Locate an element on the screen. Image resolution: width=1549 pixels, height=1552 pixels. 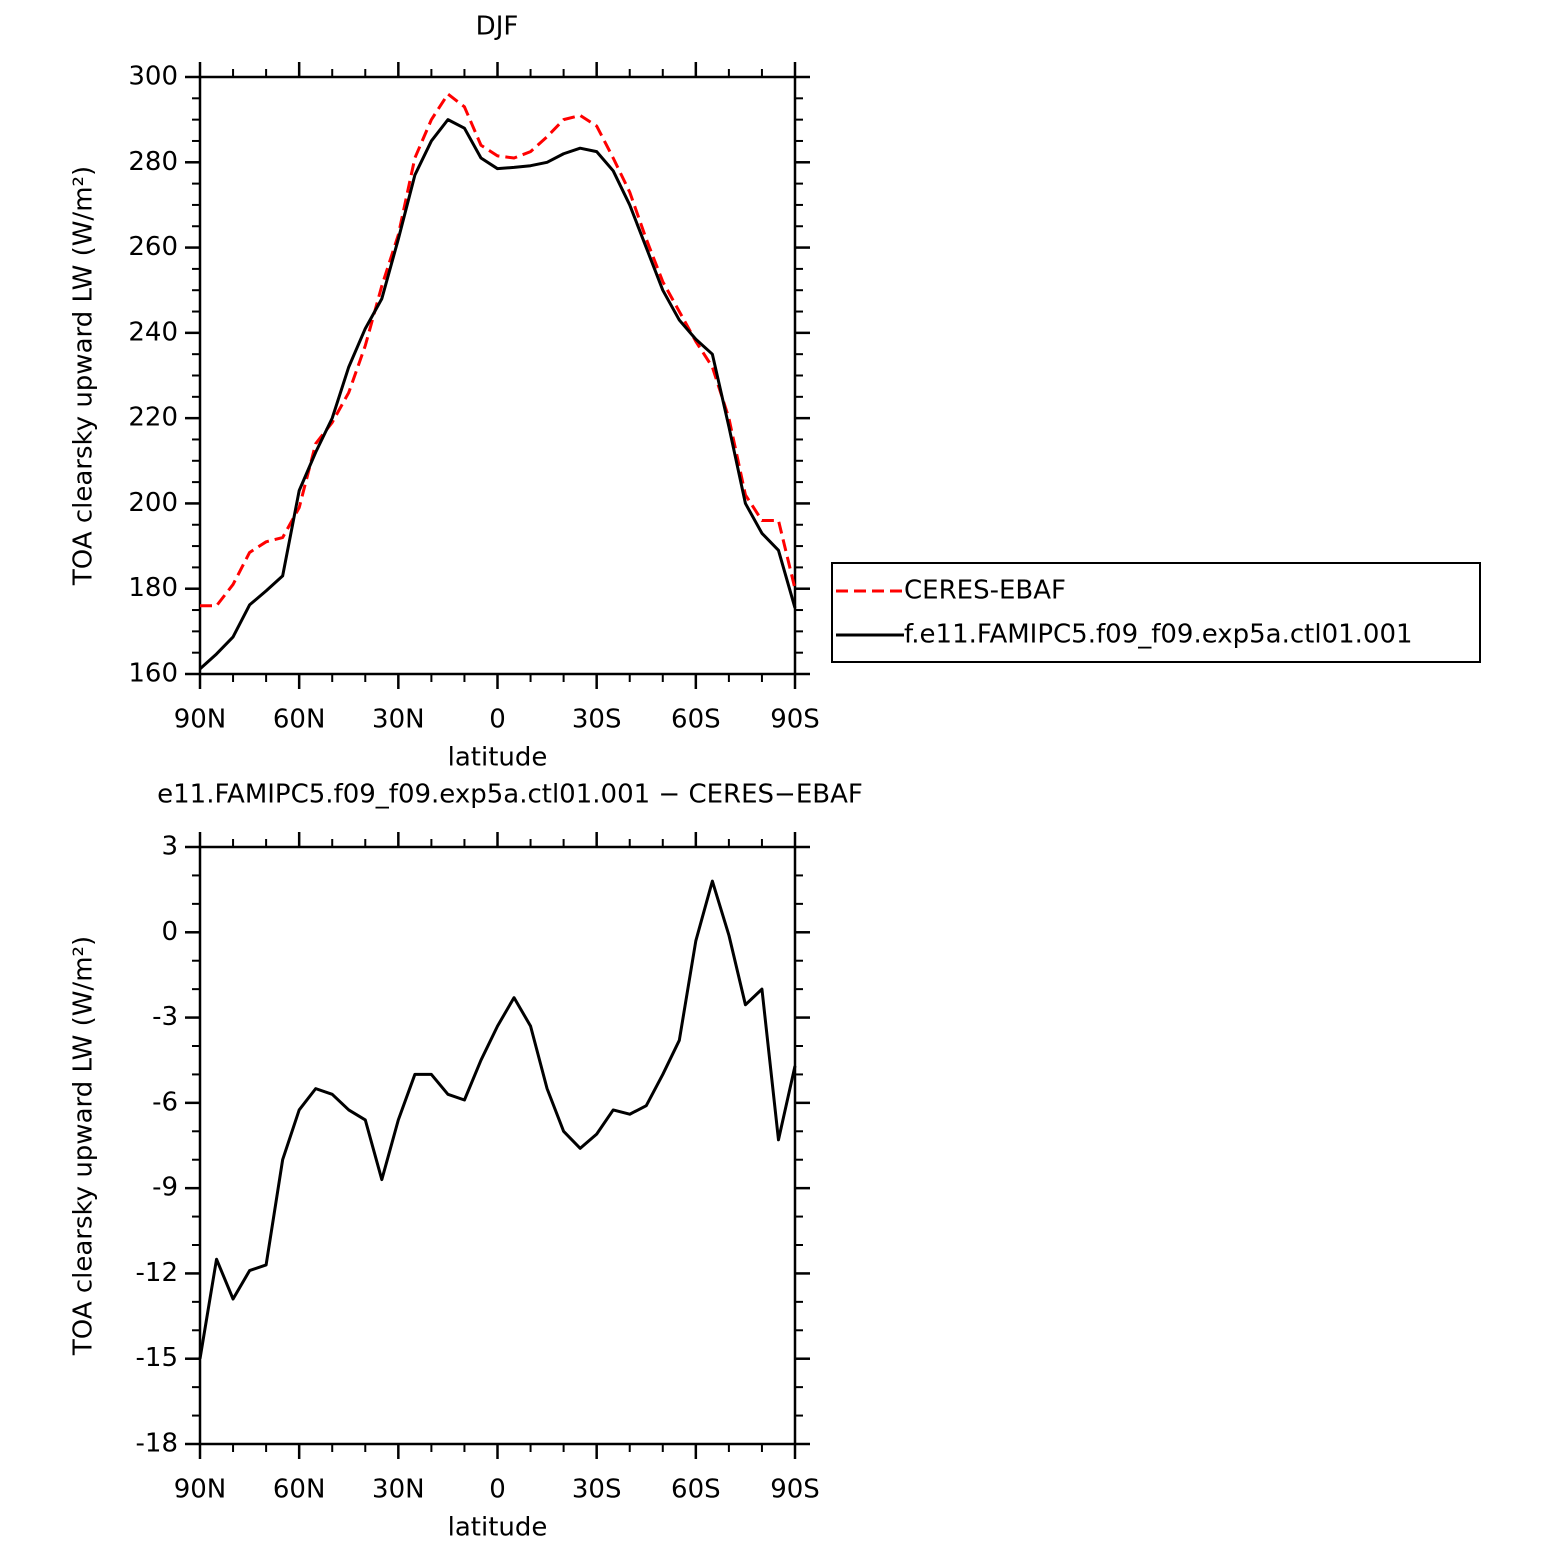
y-tick-label: 300 is located at coordinates (153, 77).